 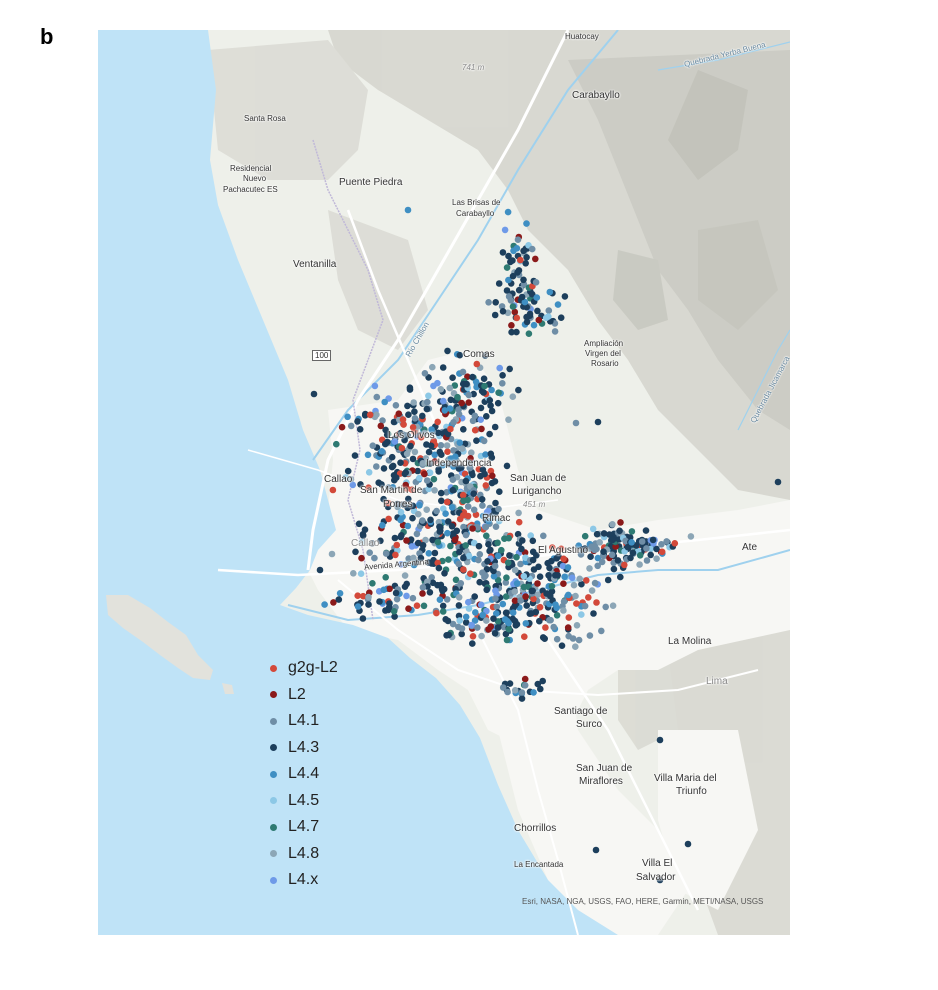 What do you see at coordinates (250, 189) in the screenshot?
I see `place-pachacutec: Pachacutec ES` at bounding box center [250, 189].